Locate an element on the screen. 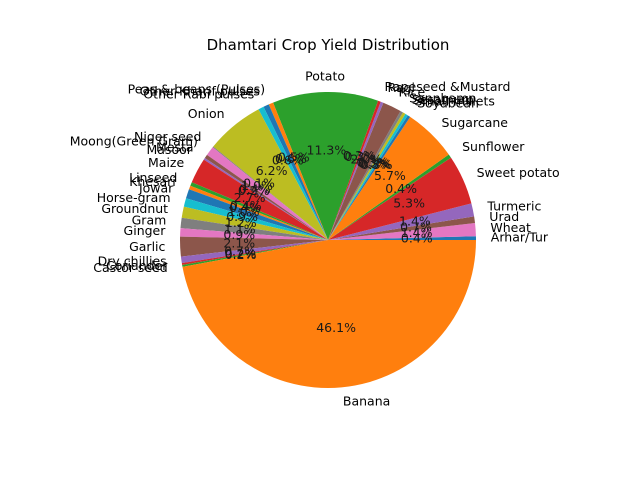  slice-label: Jowar is located at coordinates (156, 188).